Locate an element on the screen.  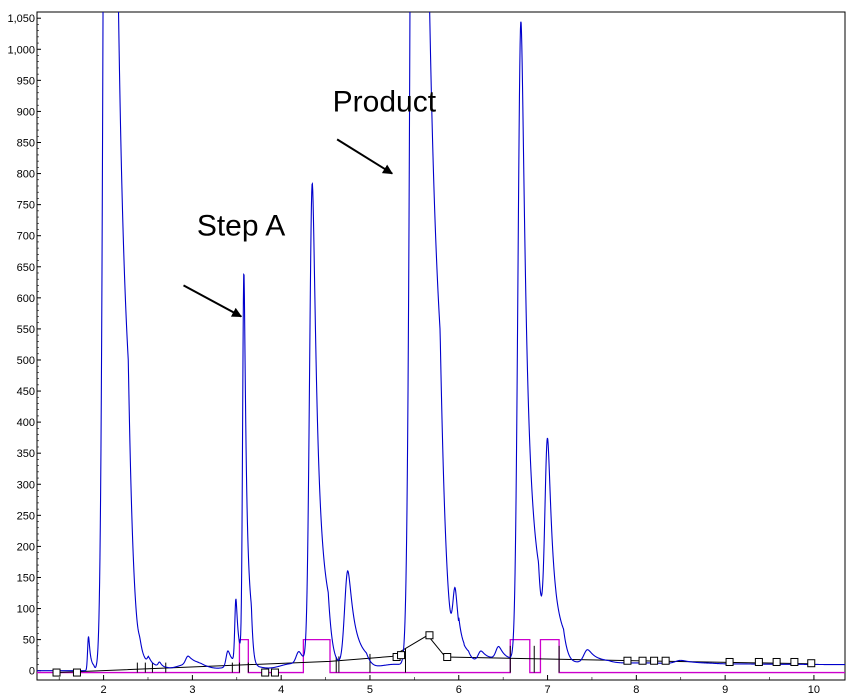
x-tick-label: 10 is located at coordinates (814, 690).